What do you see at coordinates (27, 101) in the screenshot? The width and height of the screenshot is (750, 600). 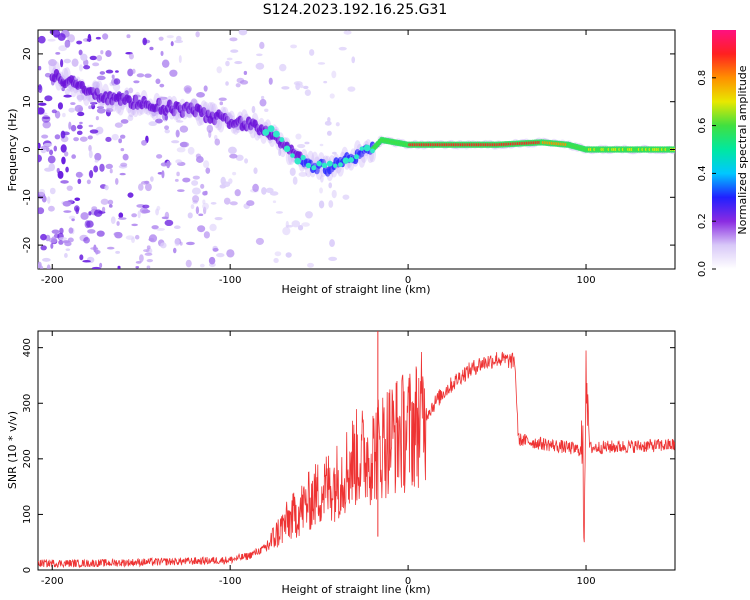 I see `y-tick-label: 10` at bounding box center [27, 101].